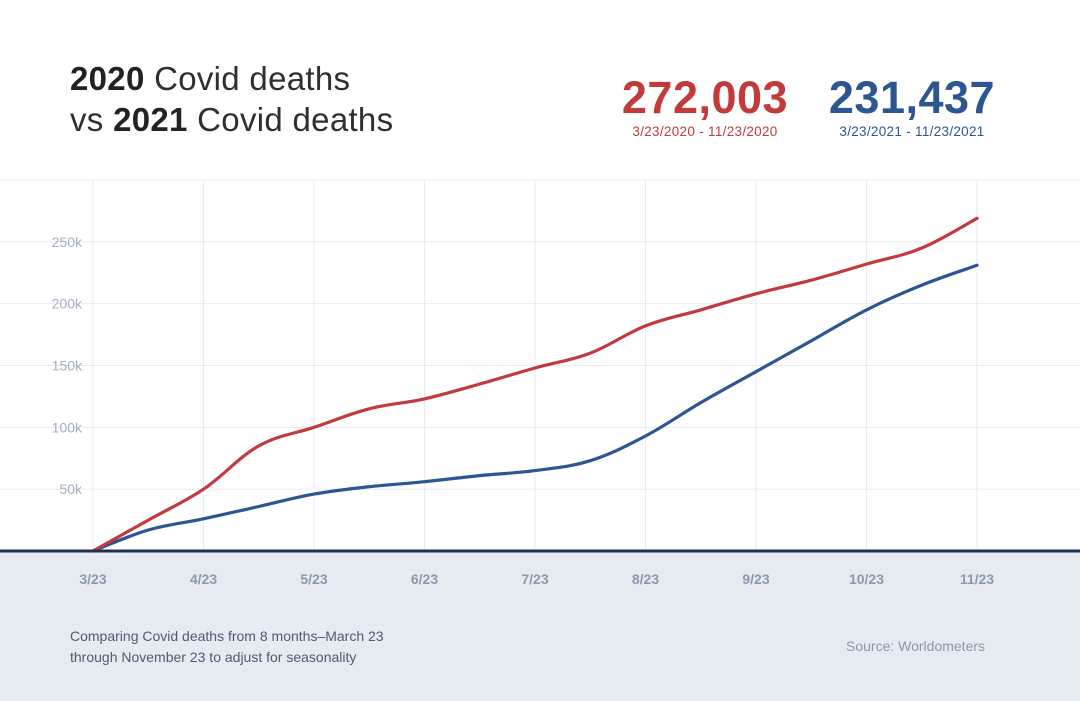 This screenshot has height=701, width=1080. Describe the element at coordinates (912, 97) in the screenshot. I see `total-deaths-2021: 231,437` at that location.